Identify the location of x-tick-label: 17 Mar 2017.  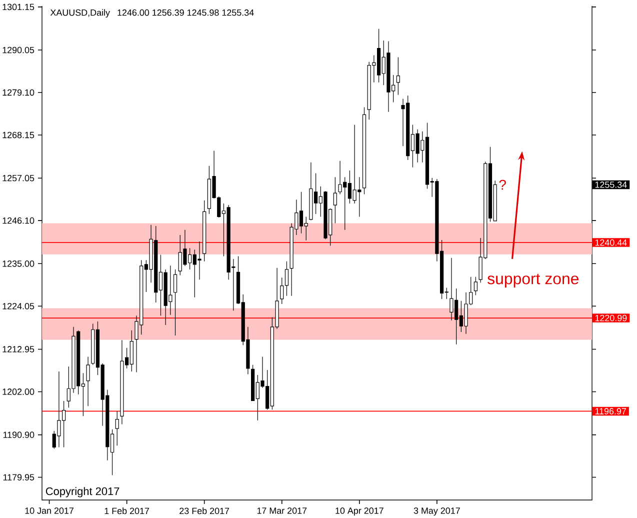
(282, 511).